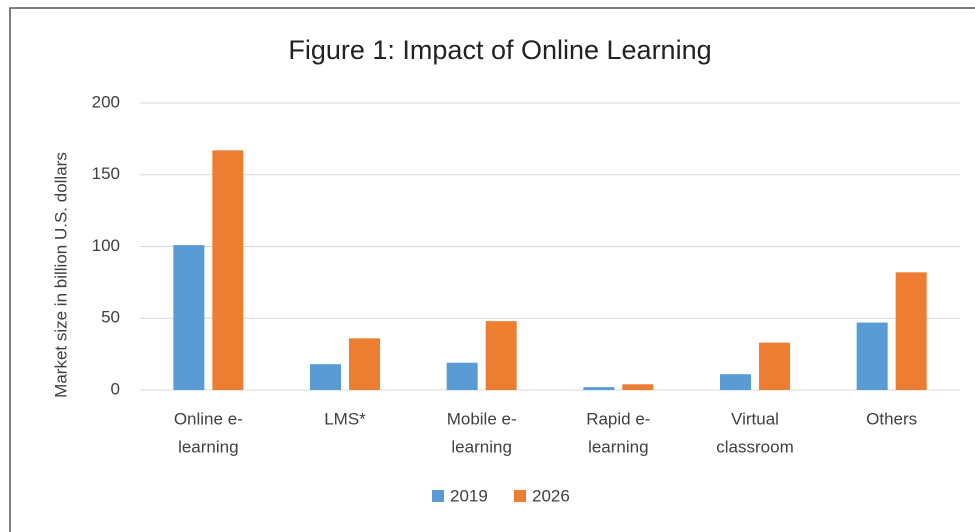 Image resolution: width=975 pixels, height=532 pixels. What do you see at coordinates (499, 50) in the screenshot?
I see `chart-title: Figure 1: Impact of Online Learning` at bounding box center [499, 50].